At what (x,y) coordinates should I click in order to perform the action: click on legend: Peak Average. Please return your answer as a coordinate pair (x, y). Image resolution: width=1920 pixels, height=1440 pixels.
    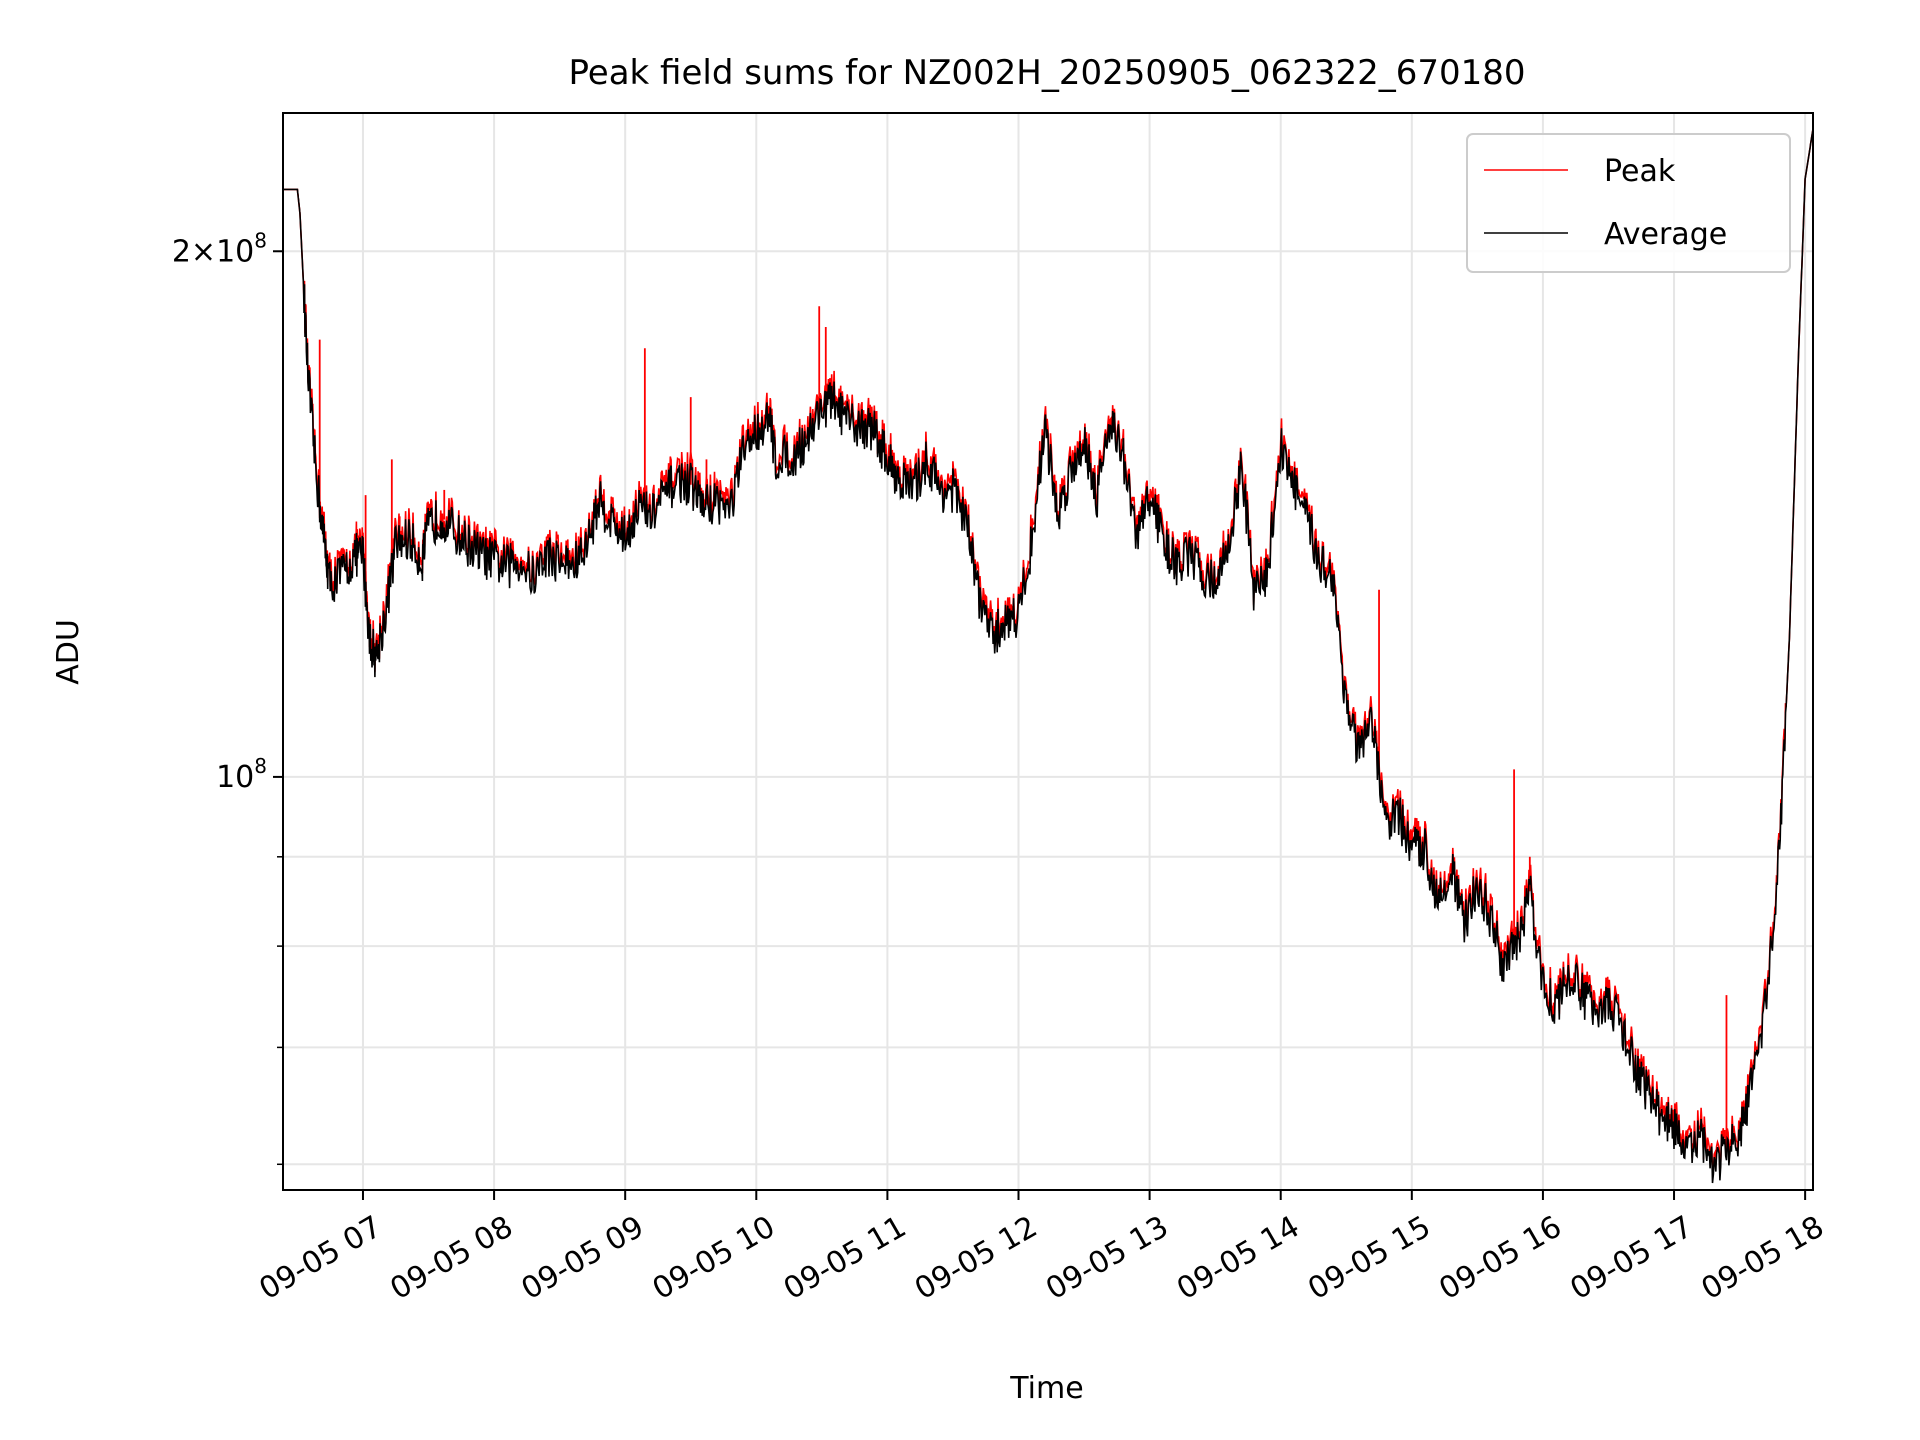
    Looking at the image, I should click on (1628, 203).